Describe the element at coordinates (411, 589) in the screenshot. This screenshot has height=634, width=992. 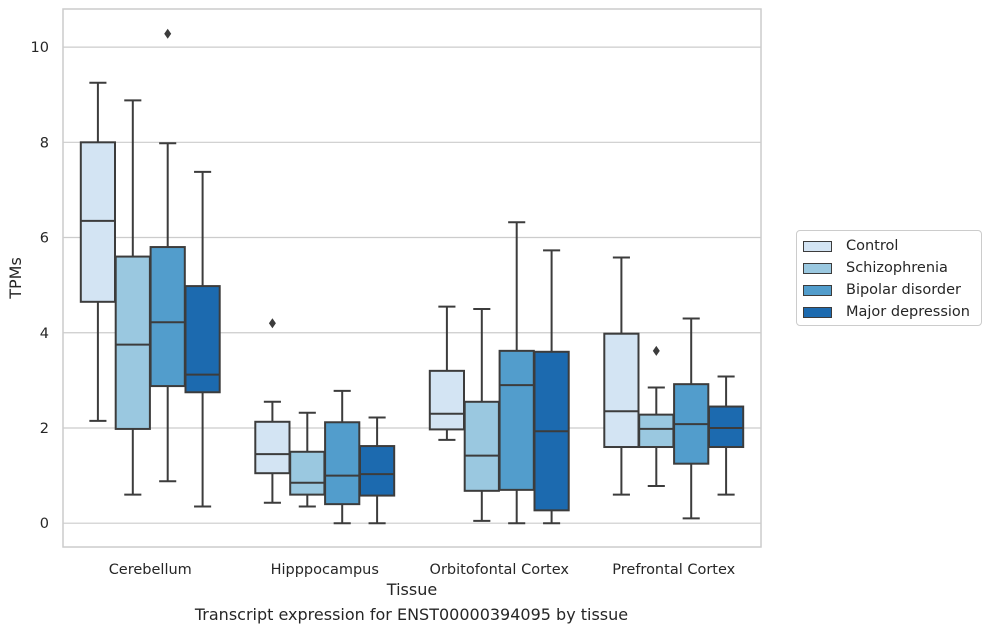
I see `x-axis-label: Tissue` at that location.